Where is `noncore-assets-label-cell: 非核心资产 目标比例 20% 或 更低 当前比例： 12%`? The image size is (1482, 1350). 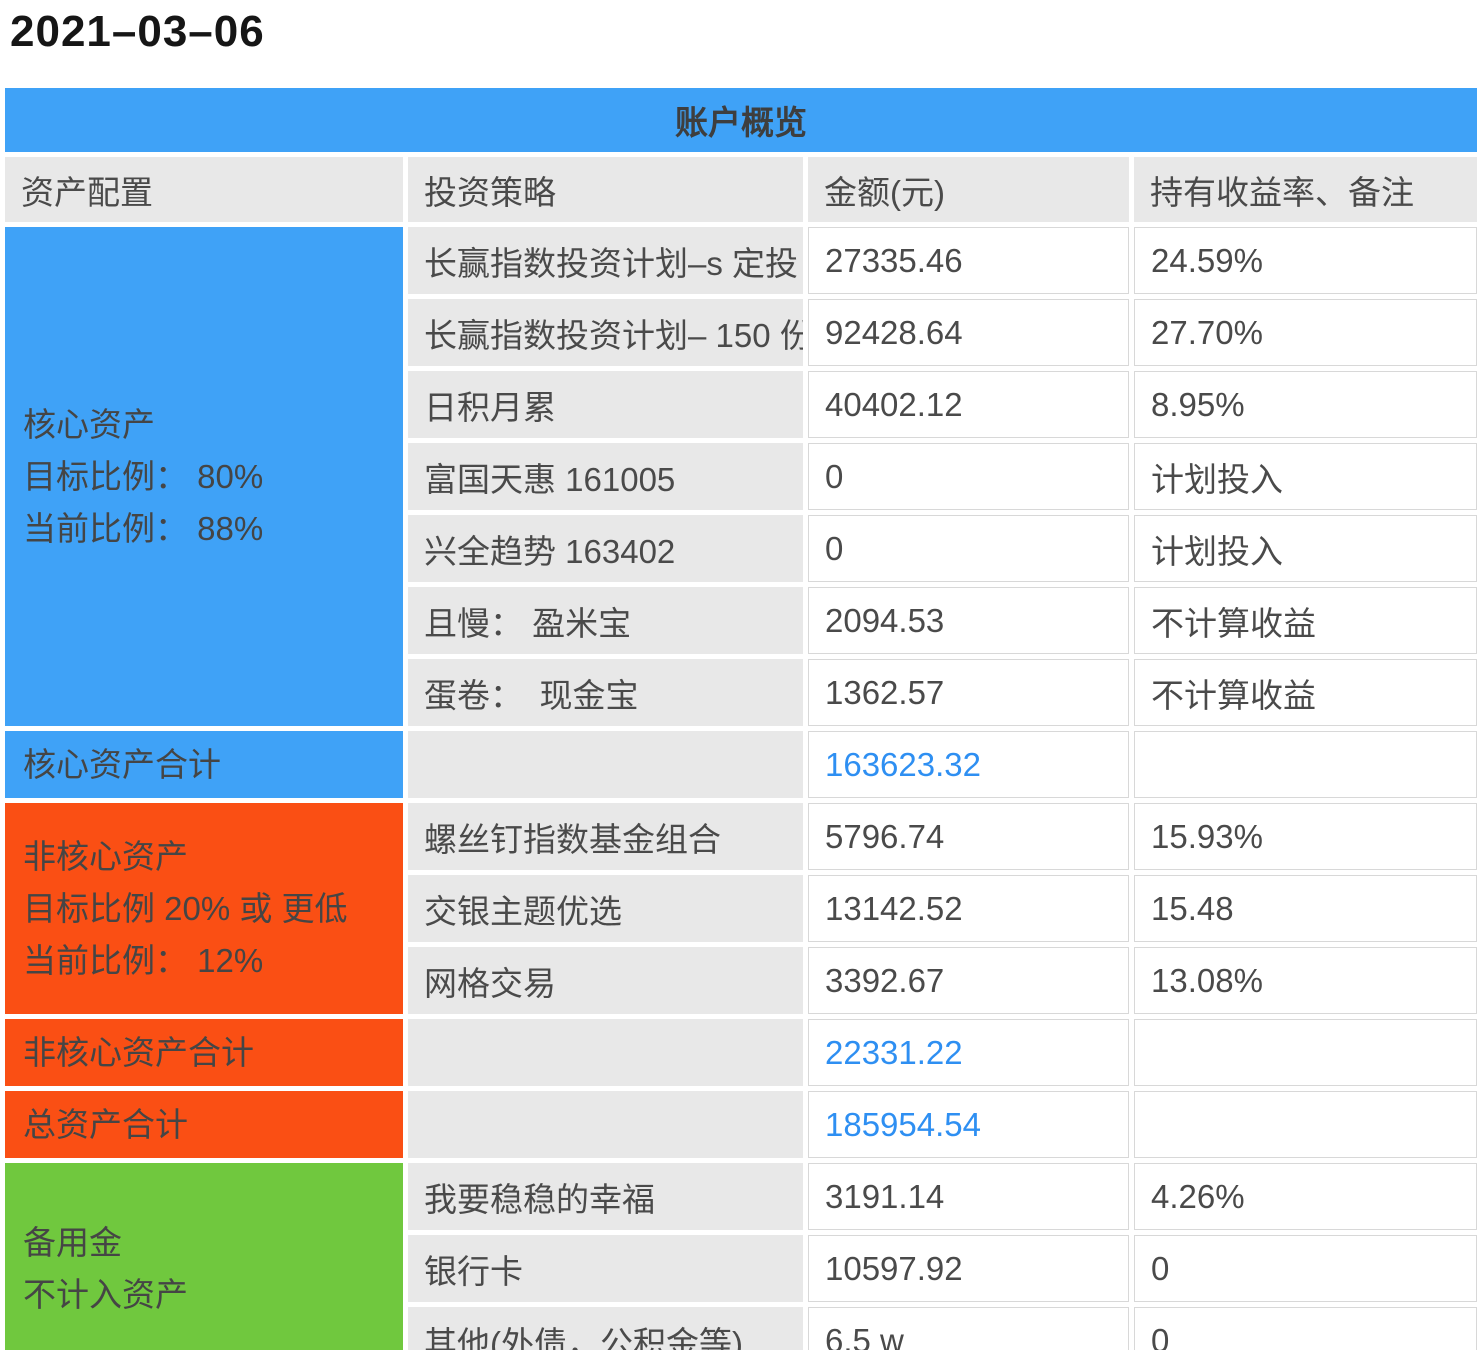
noncore-assets-label-cell: 非核心资产 目标比例 20% 或 更低 当前比例： 12% is located at coordinates (204, 908).